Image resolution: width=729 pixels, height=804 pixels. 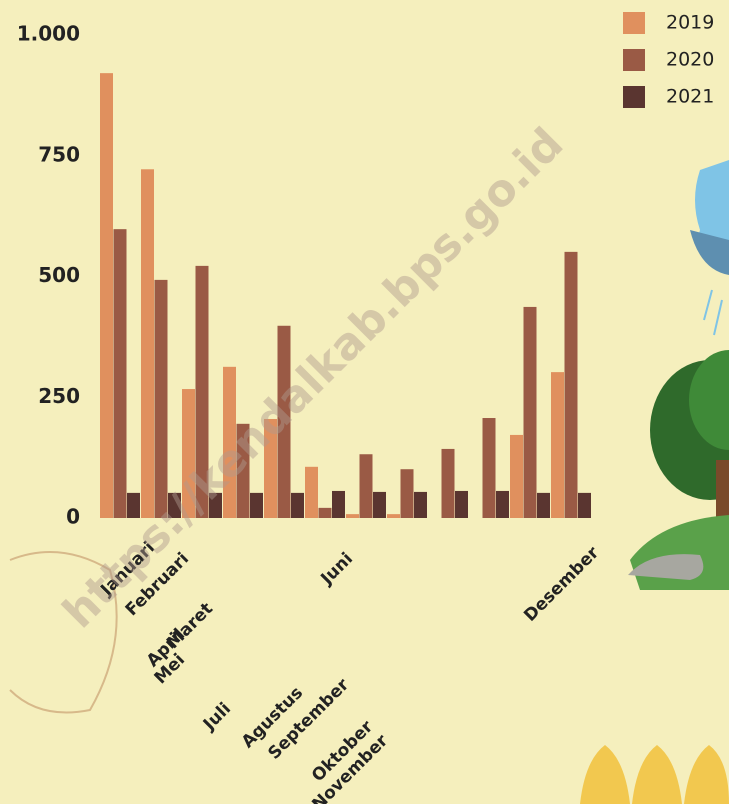 I want to click on x-tick-label: Desember, so click(x=561, y=583).